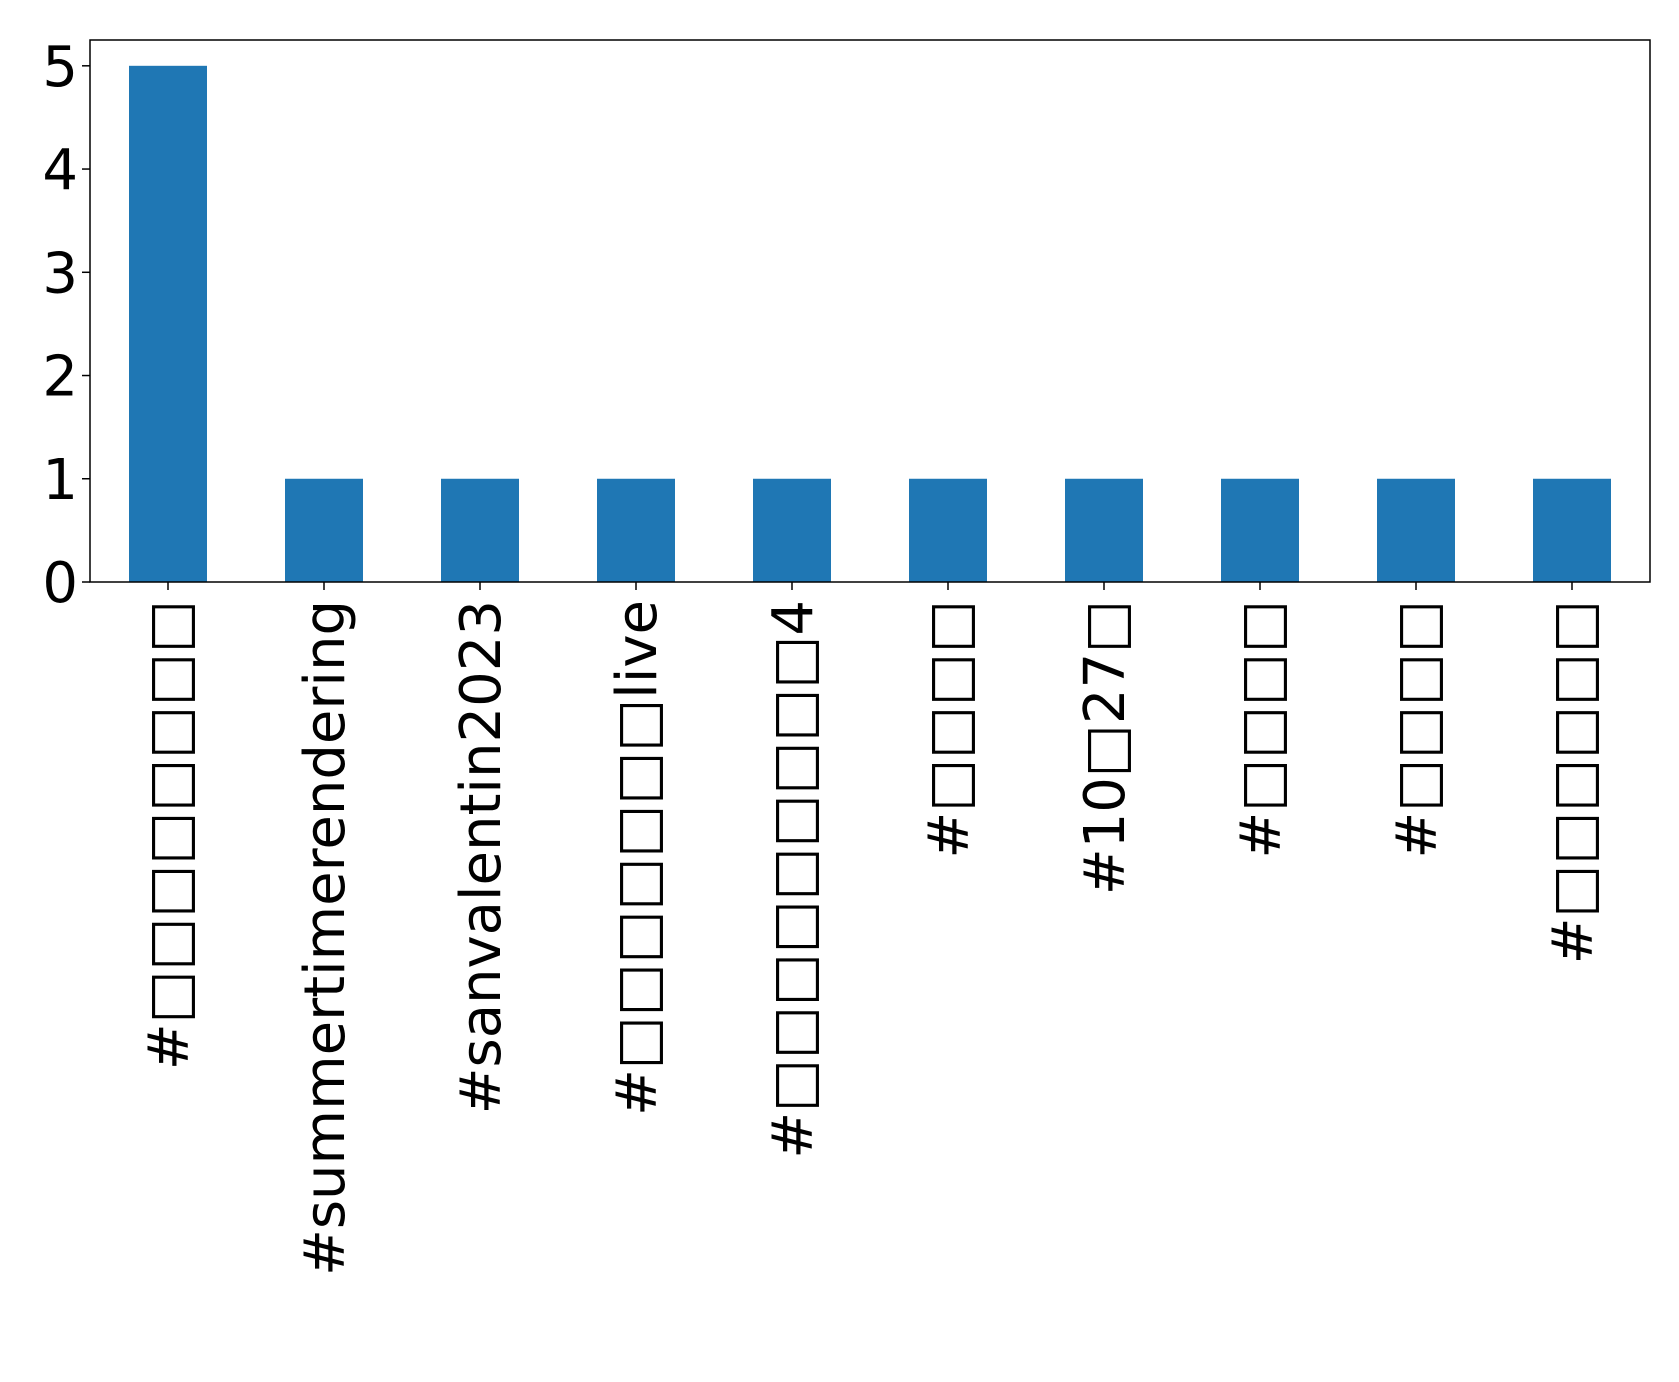  What do you see at coordinates (1261, 729) in the screenshot?
I see `x-tick-label-7: #□□□□` at bounding box center [1261, 729].